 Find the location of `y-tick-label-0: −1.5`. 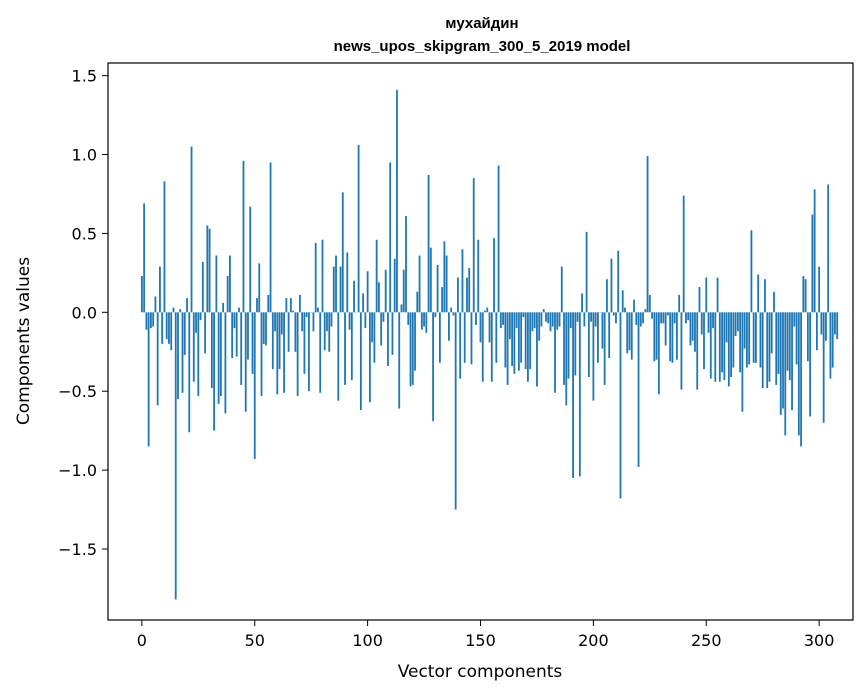

y-tick-label-0: −1.5 is located at coordinates (77, 549).